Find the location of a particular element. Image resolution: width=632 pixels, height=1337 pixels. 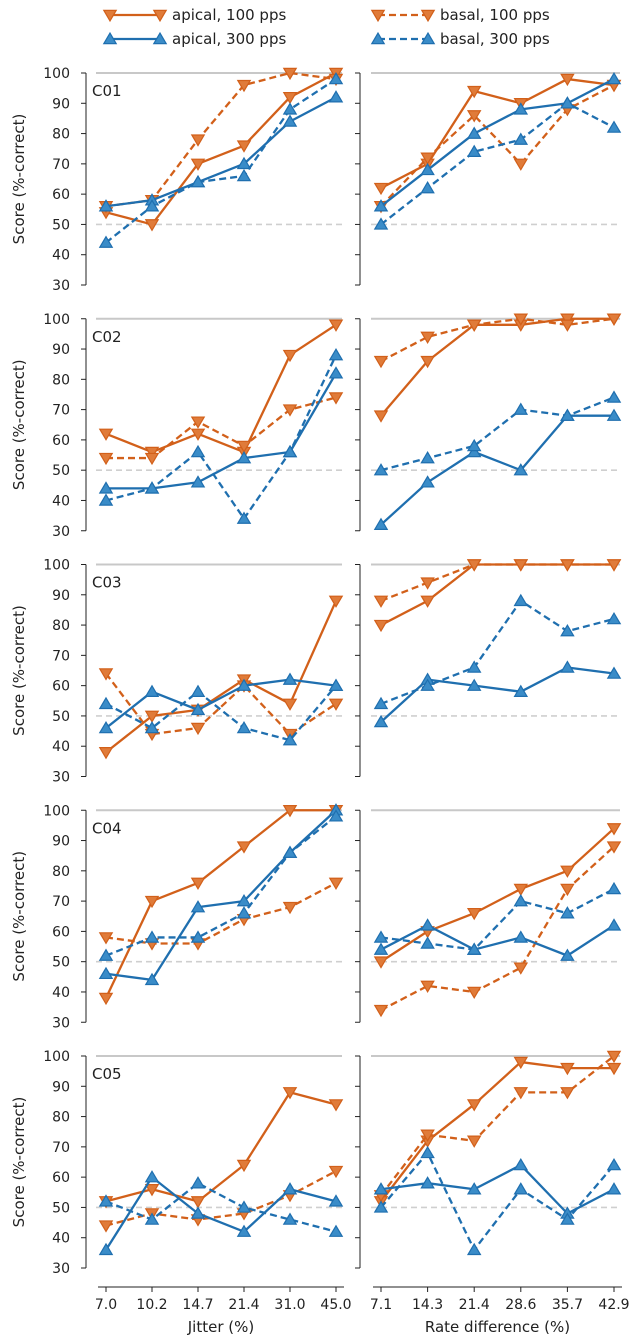

x-tick-label: 7.0 is located at coordinates (106, 1305).